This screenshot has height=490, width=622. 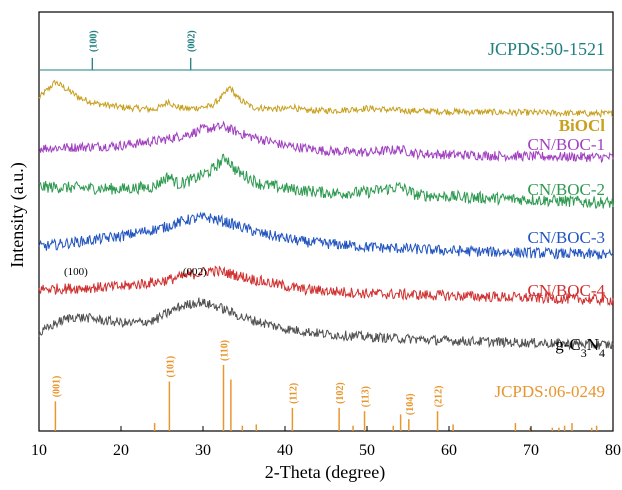 What do you see at coordinates (203, 450) in the screenshot?
I see `x-tick-label: 30` at bounding box center [203, 450].